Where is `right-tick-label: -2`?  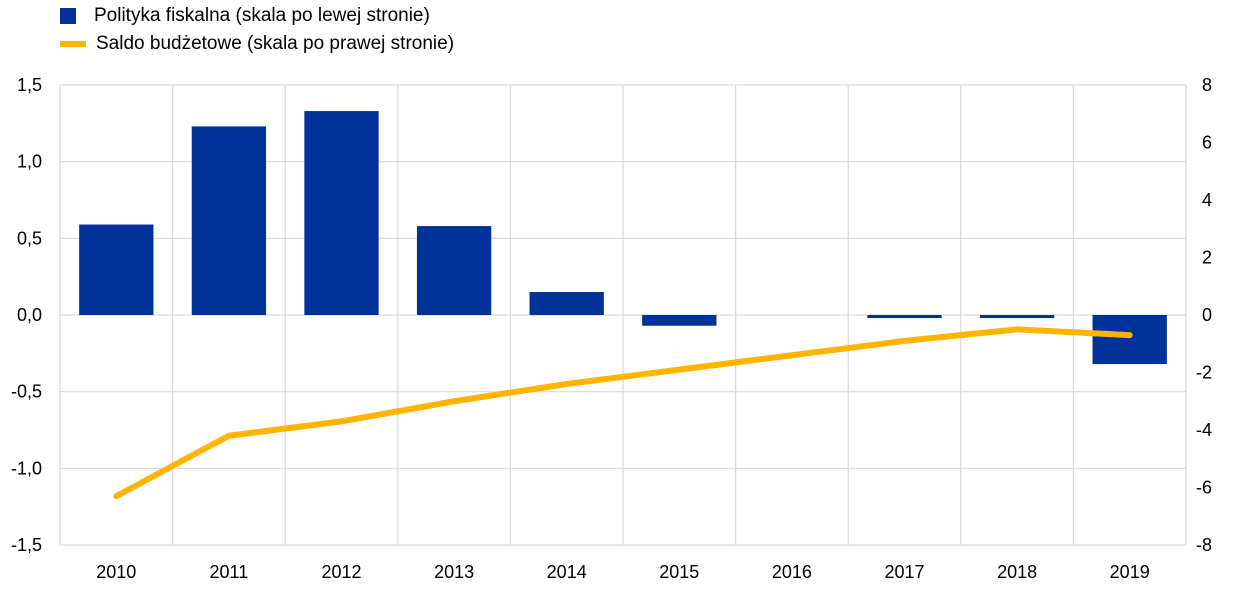 right-tick-label: -2 is located at coordinates (1204, 373).